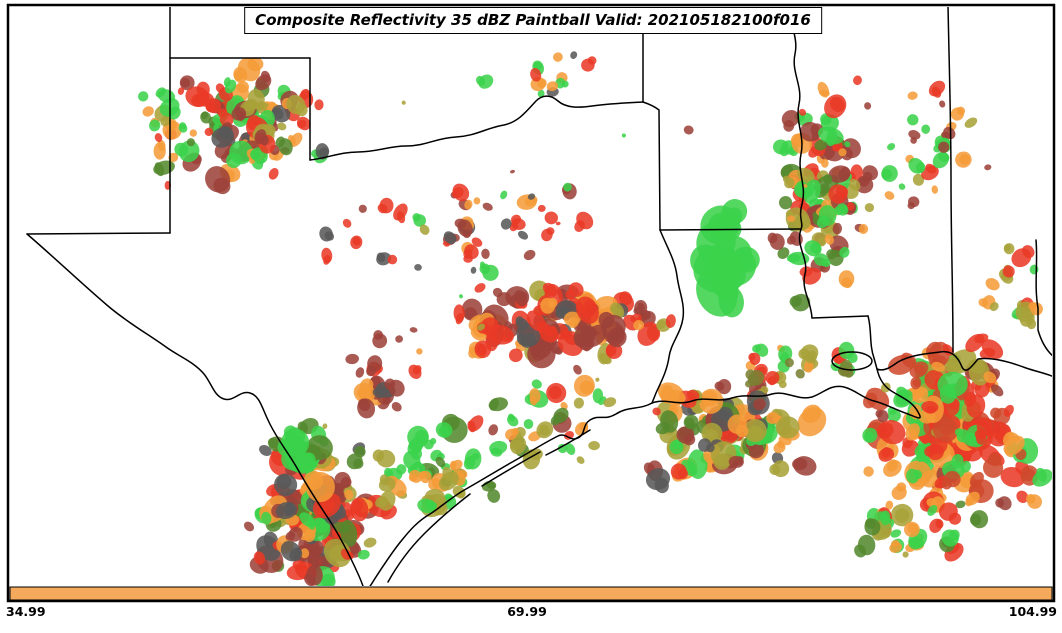 The width and height of the screenshot is (1062, 633). I want to click on barrier-island-matagorda, so click(511, 469).